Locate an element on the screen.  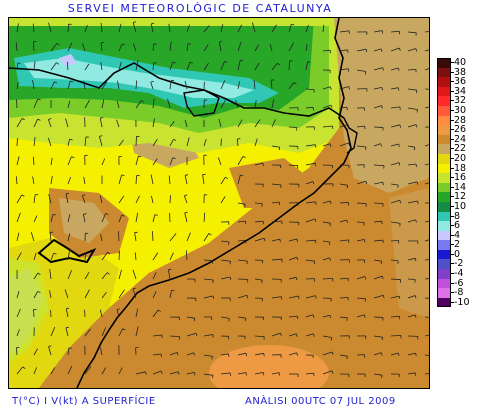
ebro-delta is located at coordinates (67, 251).